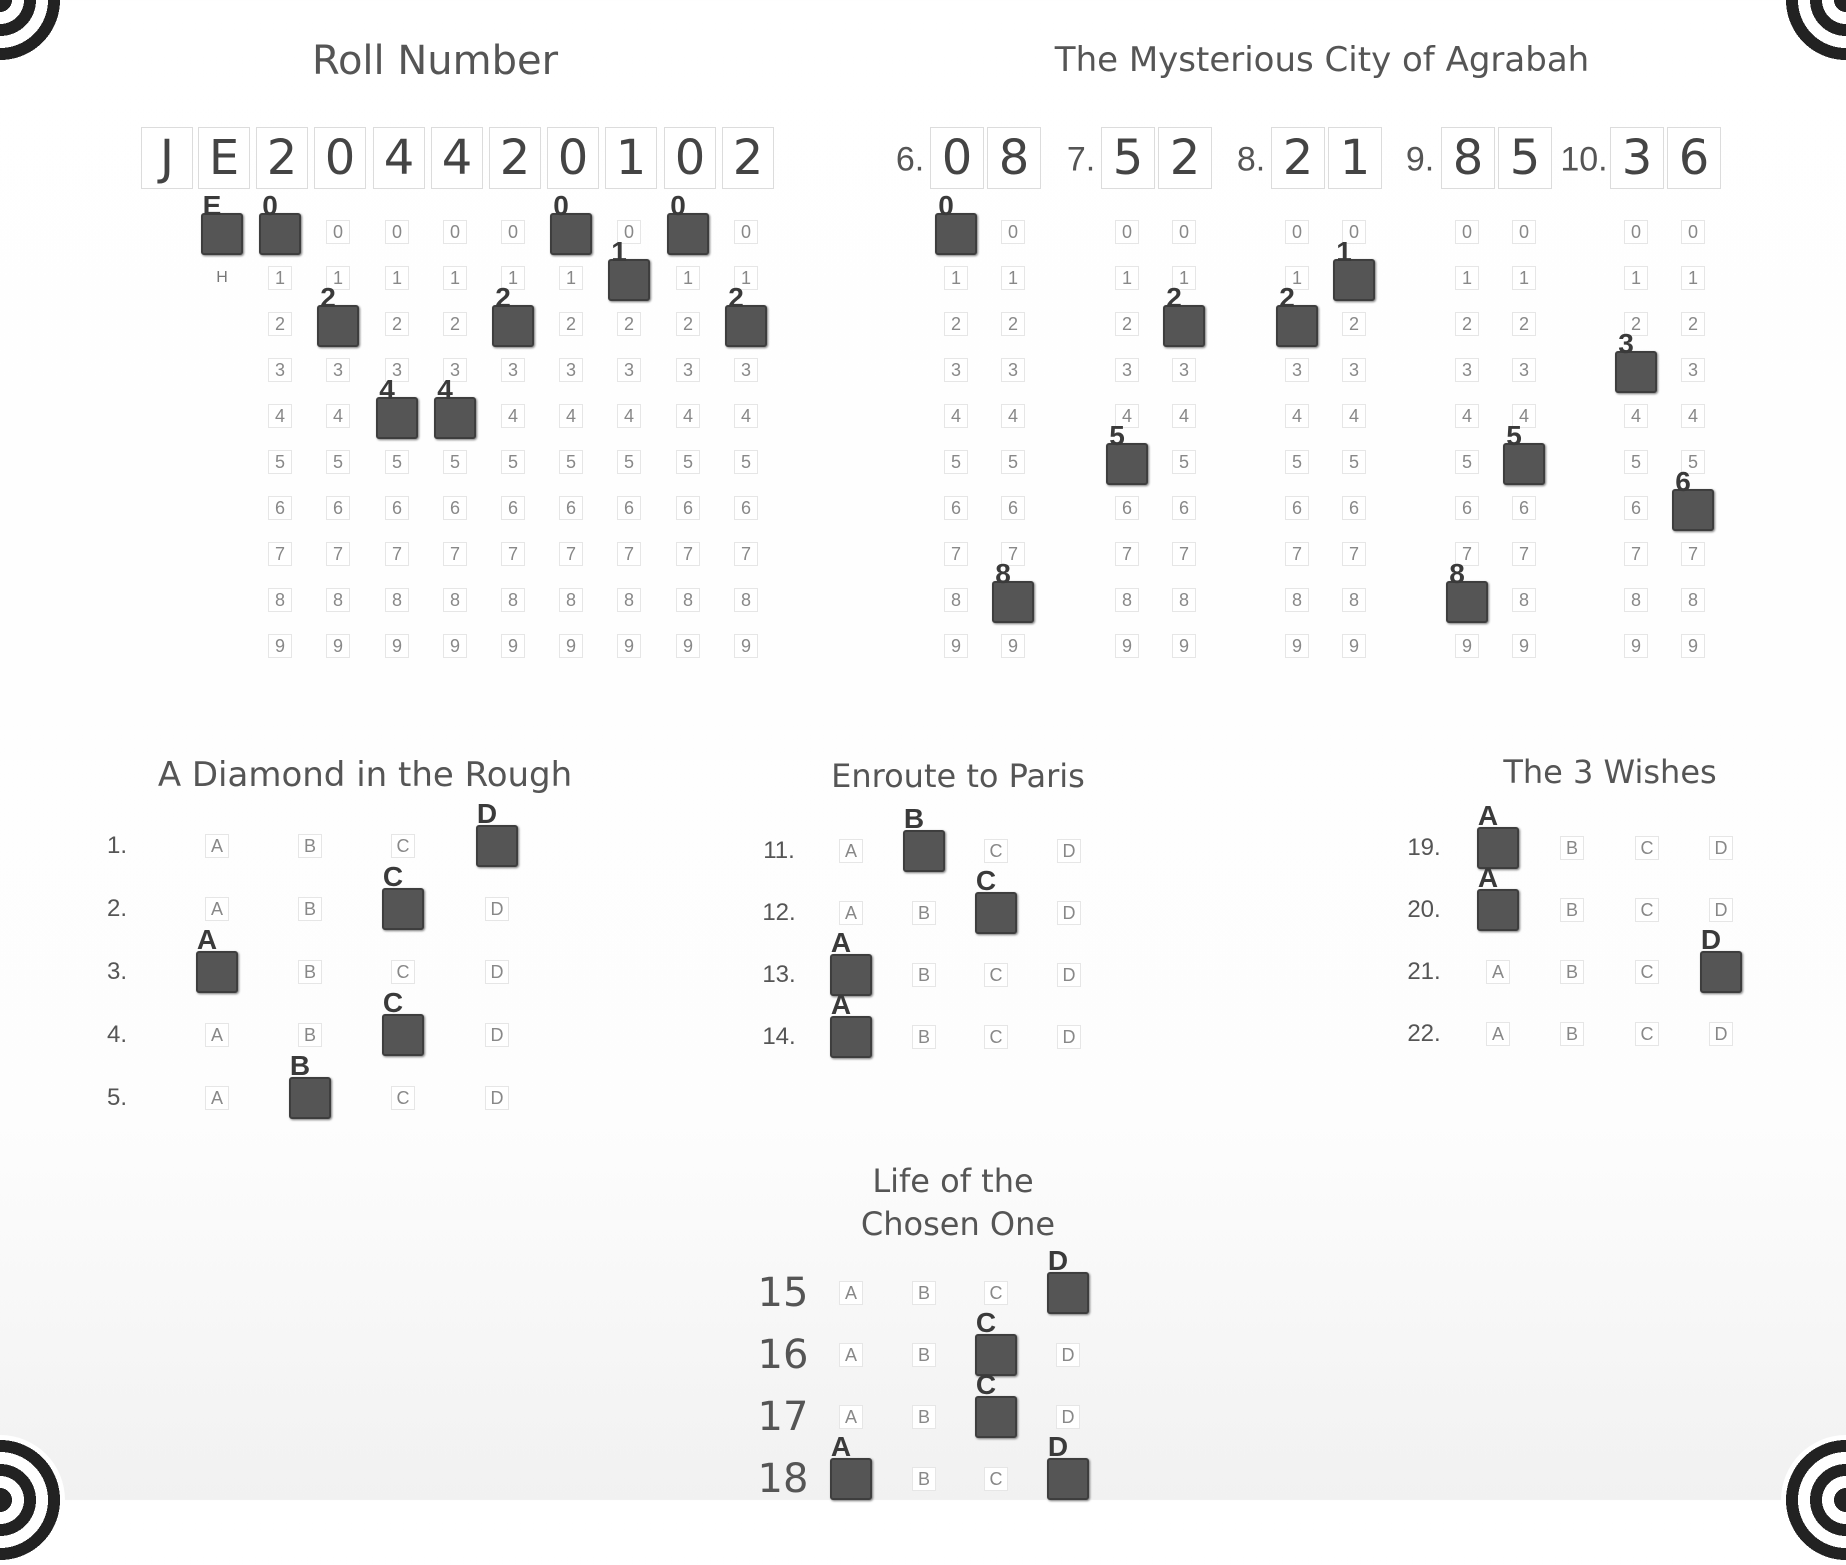  I want to click on chosen-option-c: C, so click(996, 1479).